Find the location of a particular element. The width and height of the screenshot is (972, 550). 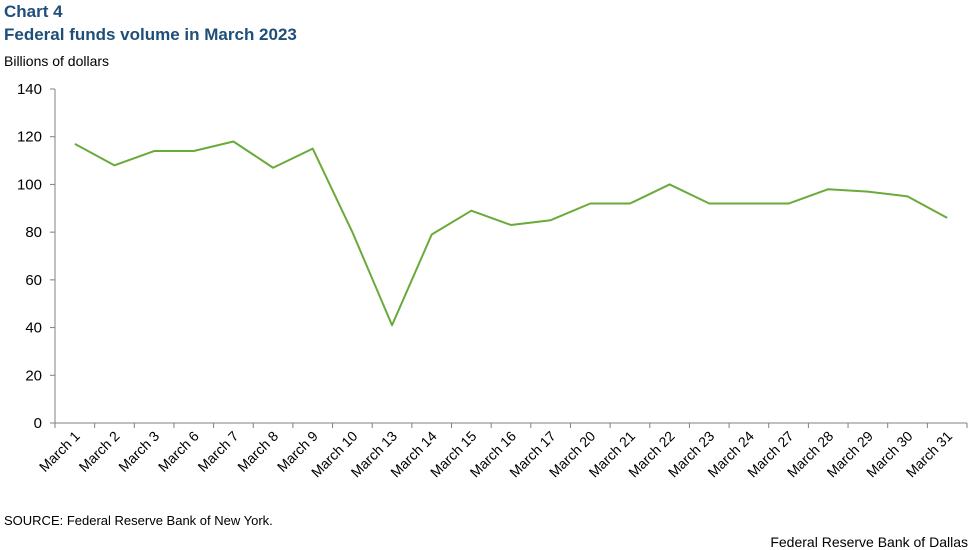

y-tick-label: 120 is located at coordinates (29, 137).